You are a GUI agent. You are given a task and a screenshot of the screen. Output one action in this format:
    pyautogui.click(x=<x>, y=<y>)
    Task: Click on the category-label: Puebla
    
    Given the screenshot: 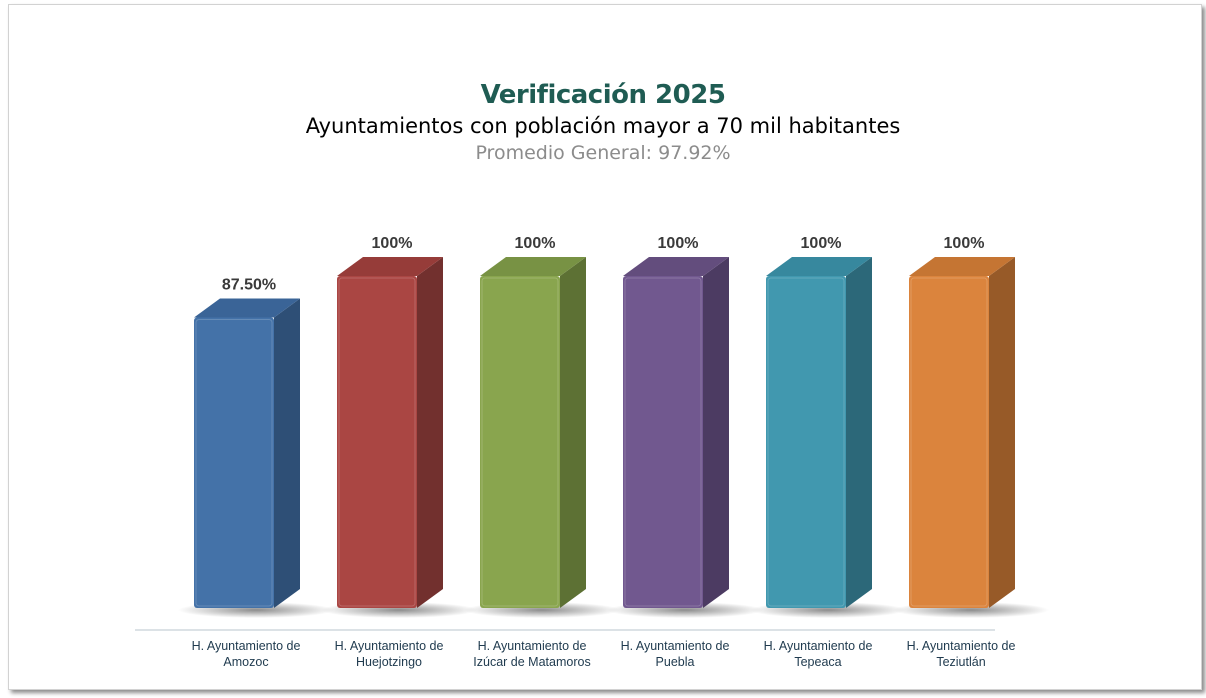 What is the action you would take?
    pyautogui.click(x=675, y=662)
    